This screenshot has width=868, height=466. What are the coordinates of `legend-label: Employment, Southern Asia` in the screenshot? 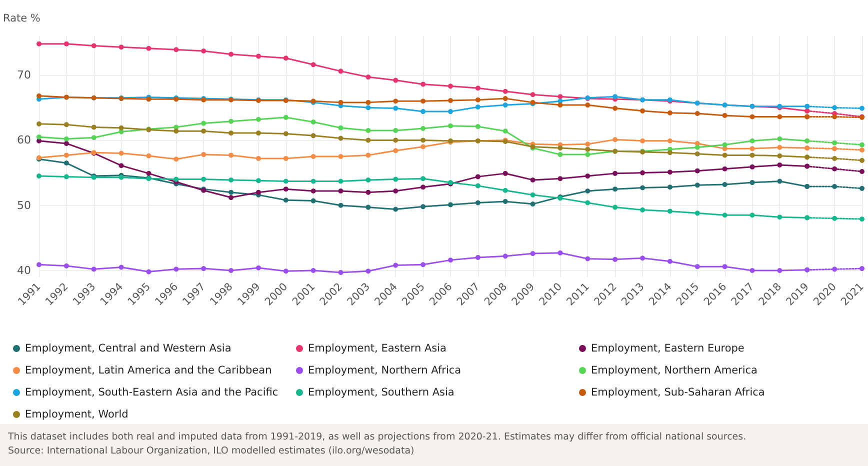 It's located at (381, 392).